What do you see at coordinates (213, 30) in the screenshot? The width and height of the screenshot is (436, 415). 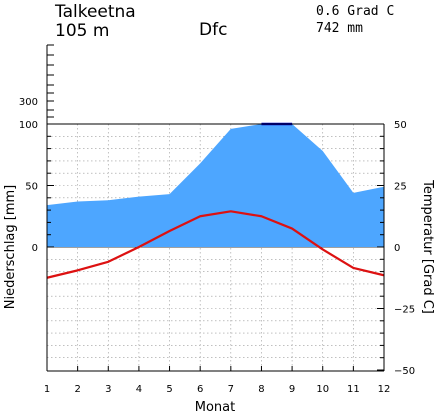 I see `climate-classification: Dfc` at bounding box center [213, 30].